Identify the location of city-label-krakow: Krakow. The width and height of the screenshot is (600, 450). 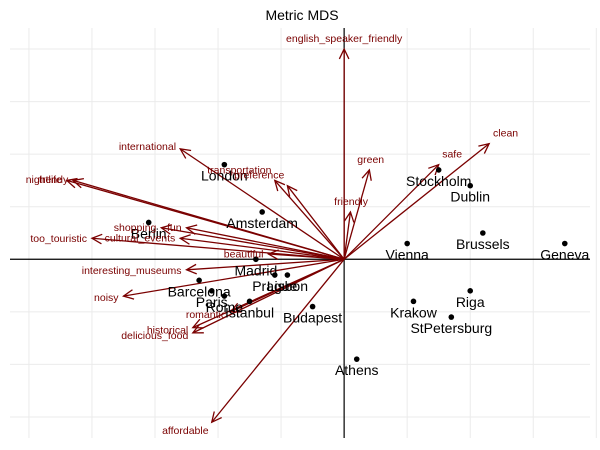
(414, 312).